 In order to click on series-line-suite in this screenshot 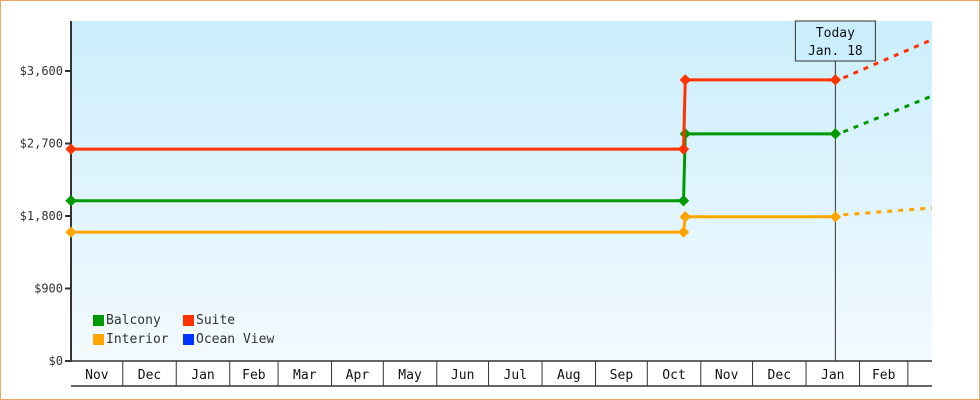, I will do `click(453, 114)`.